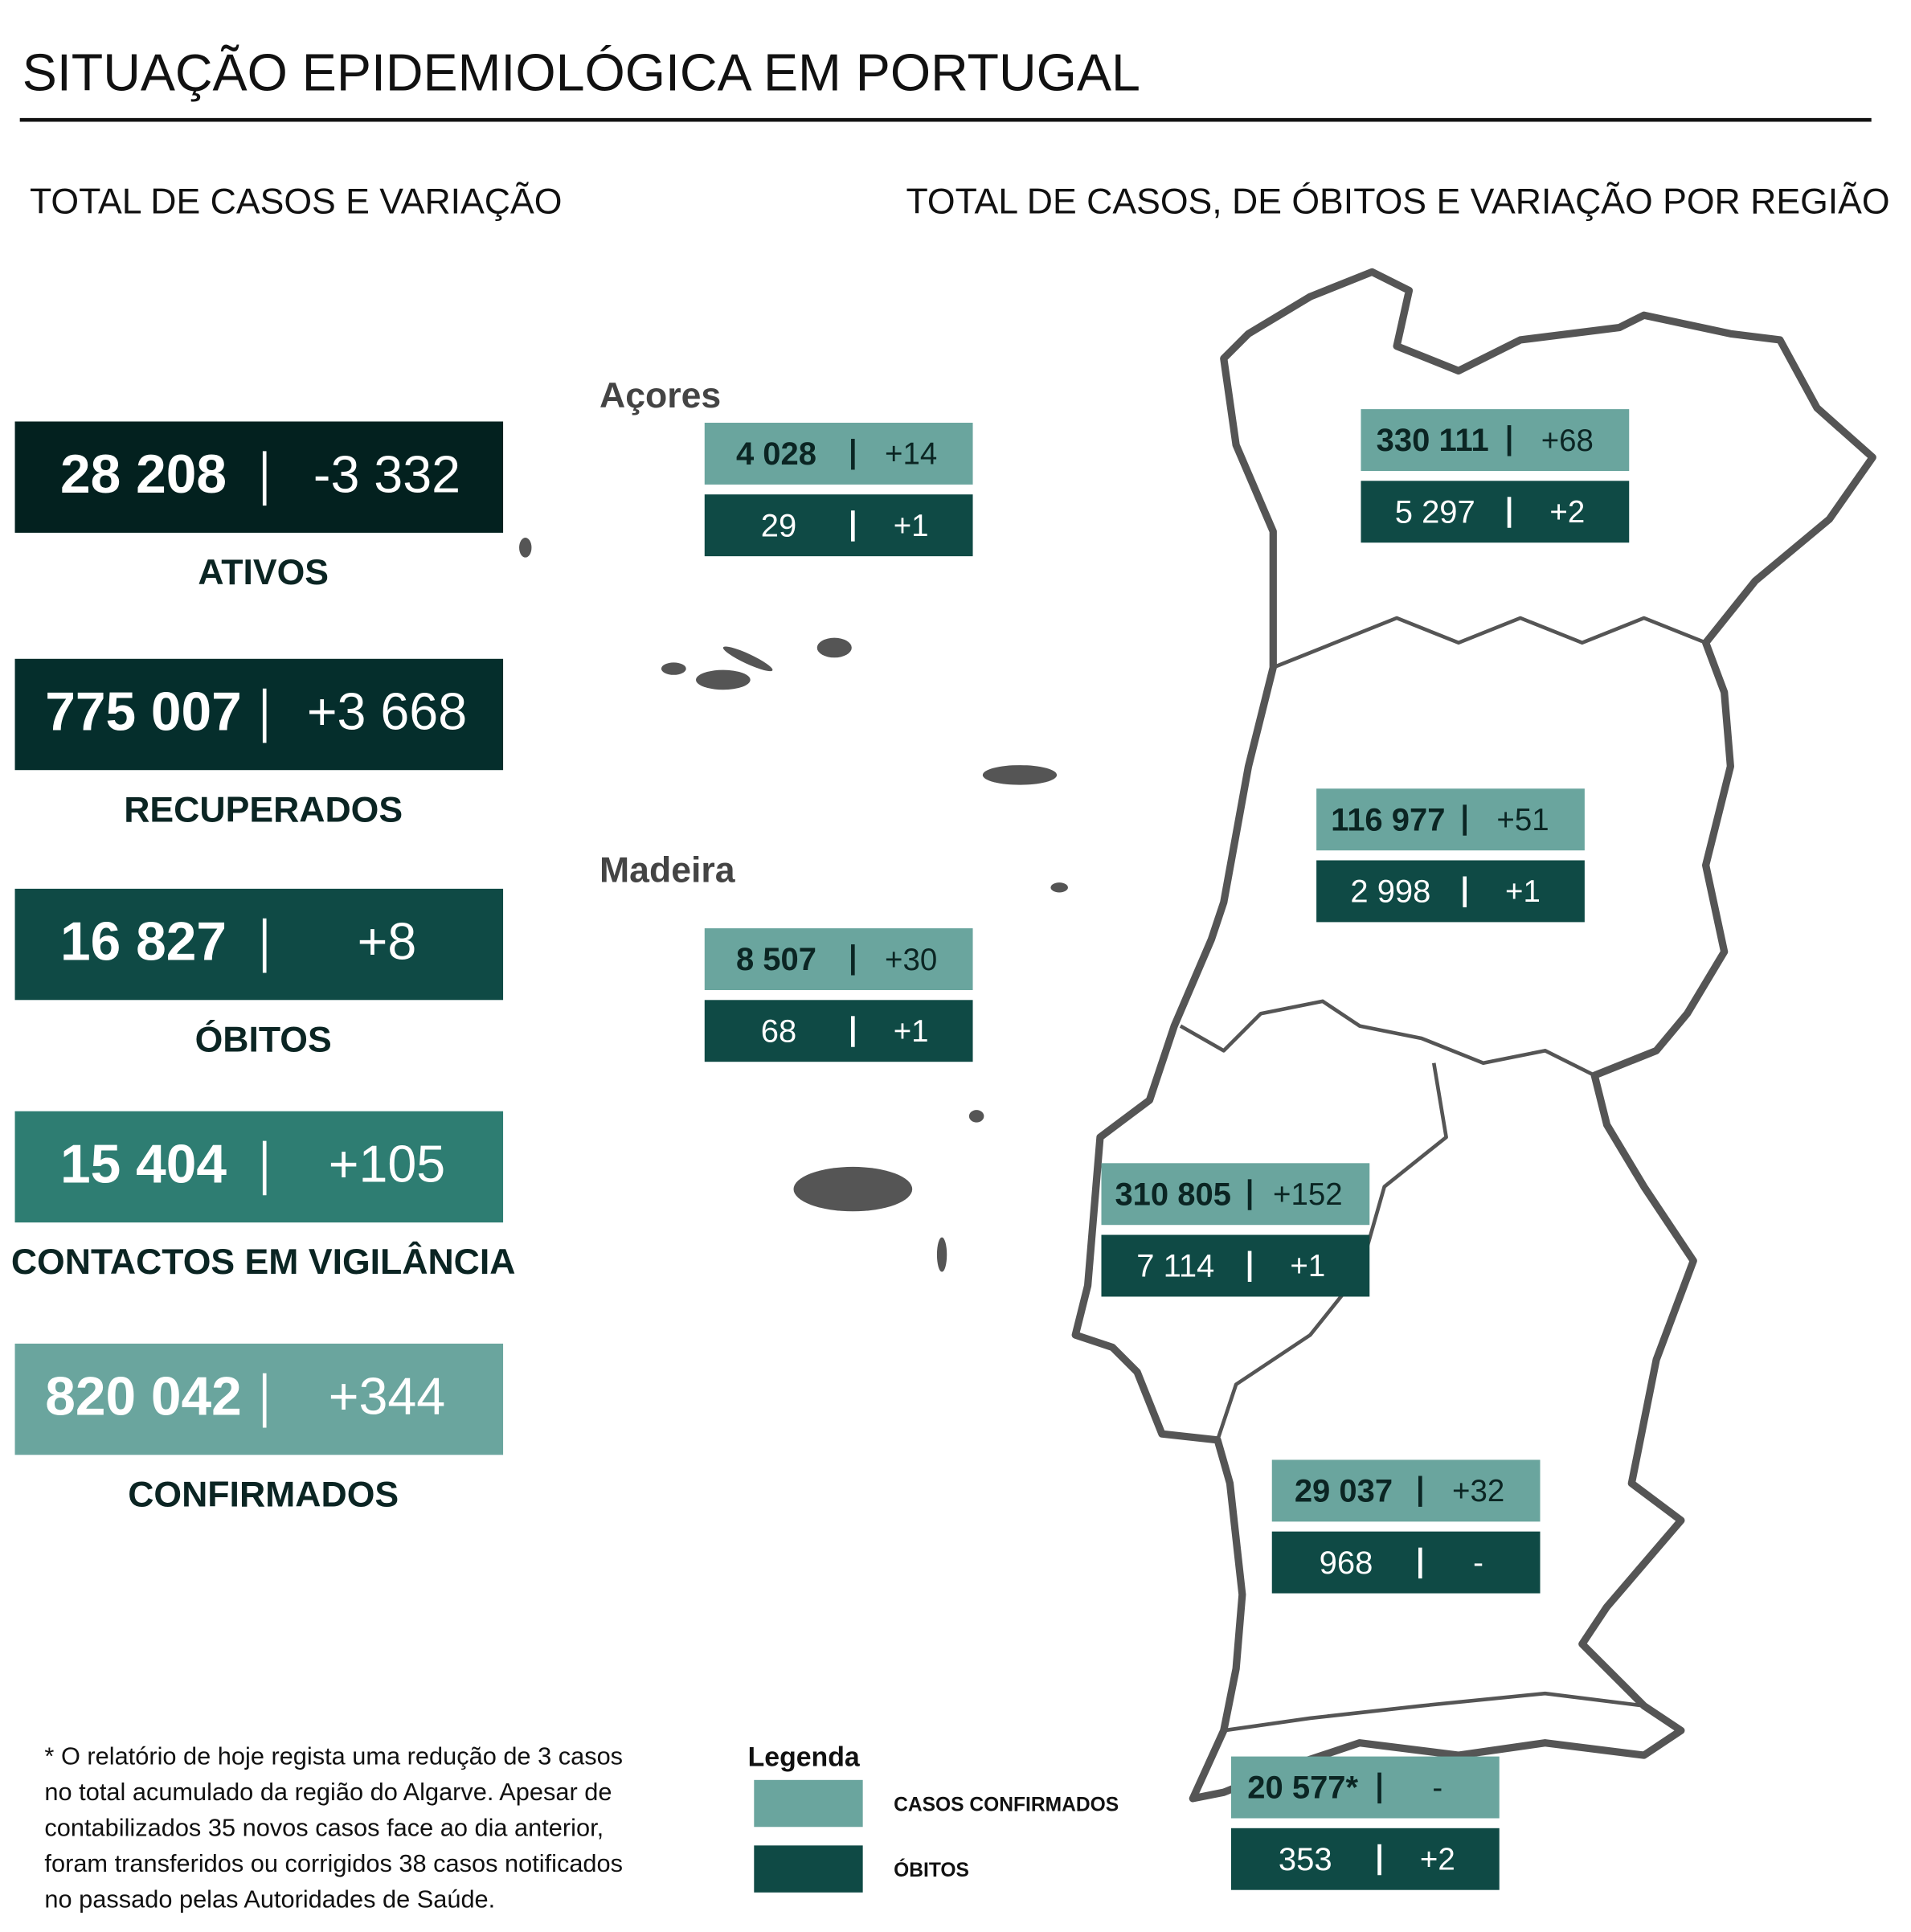 Image resolution: width=1911 pixels, height=1932 pixels. What do you see at coordinates (1435, 512) in the screenshot?
I see `region-deaths: 5 297` at bounding box center [1435, 512].